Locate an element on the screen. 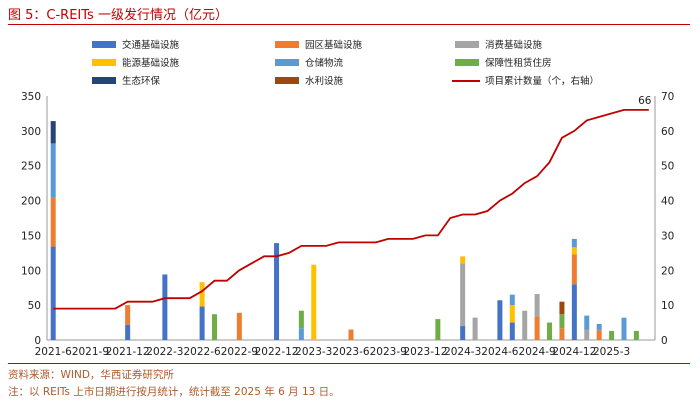  x-axis-tick-label: 2021-12 is located at coordinates (128, 352).